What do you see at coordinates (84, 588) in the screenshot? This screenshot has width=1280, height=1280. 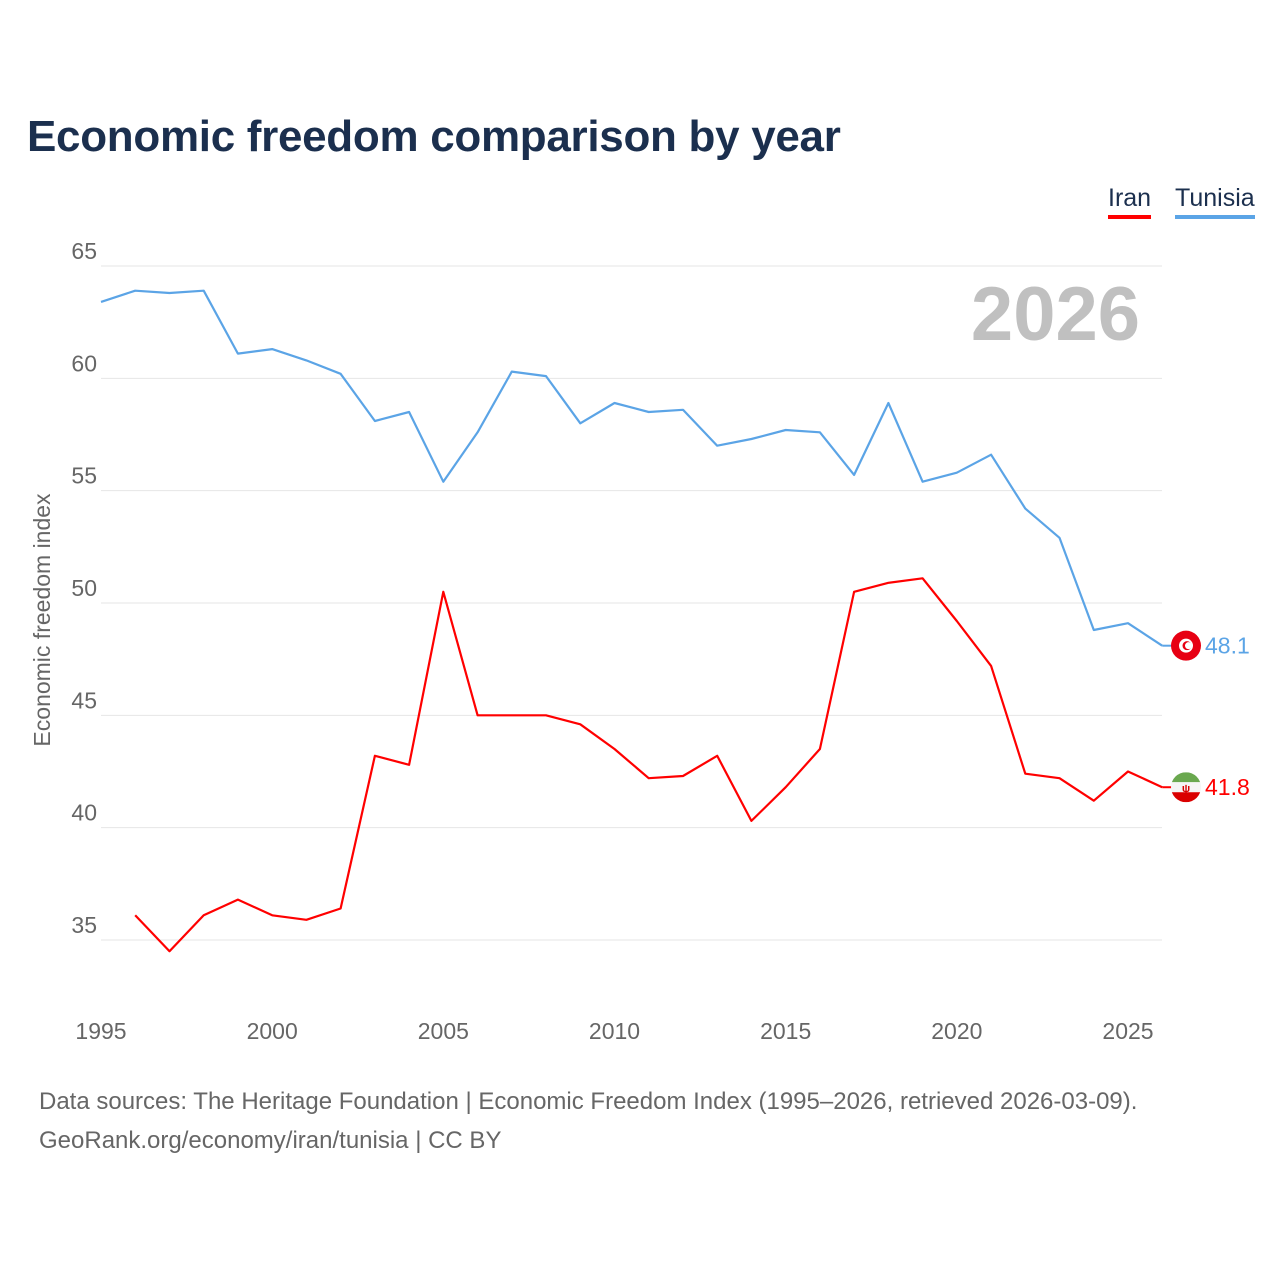 I see `y-tick-label: 50` at bounding box center [84, 588].